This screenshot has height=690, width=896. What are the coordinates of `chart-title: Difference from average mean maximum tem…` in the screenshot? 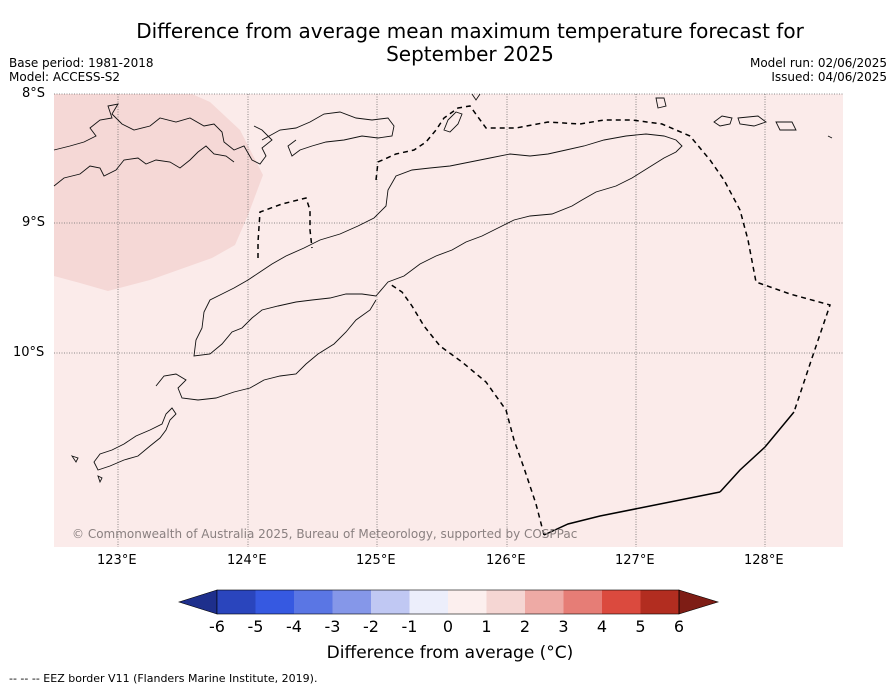 It's located at (470, 43).